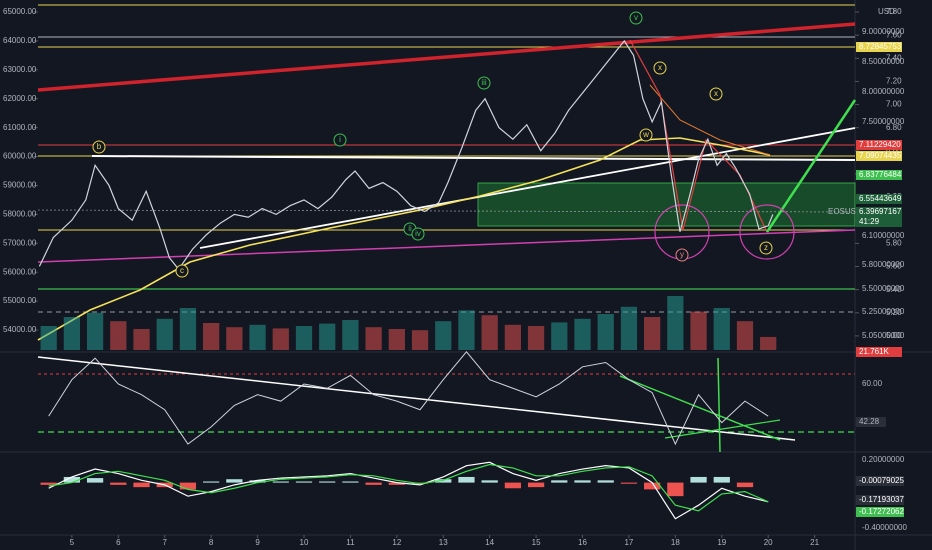 This screenshot has height=550, width=932. I want to click on x-tick-label: 17, so click(628, 542).